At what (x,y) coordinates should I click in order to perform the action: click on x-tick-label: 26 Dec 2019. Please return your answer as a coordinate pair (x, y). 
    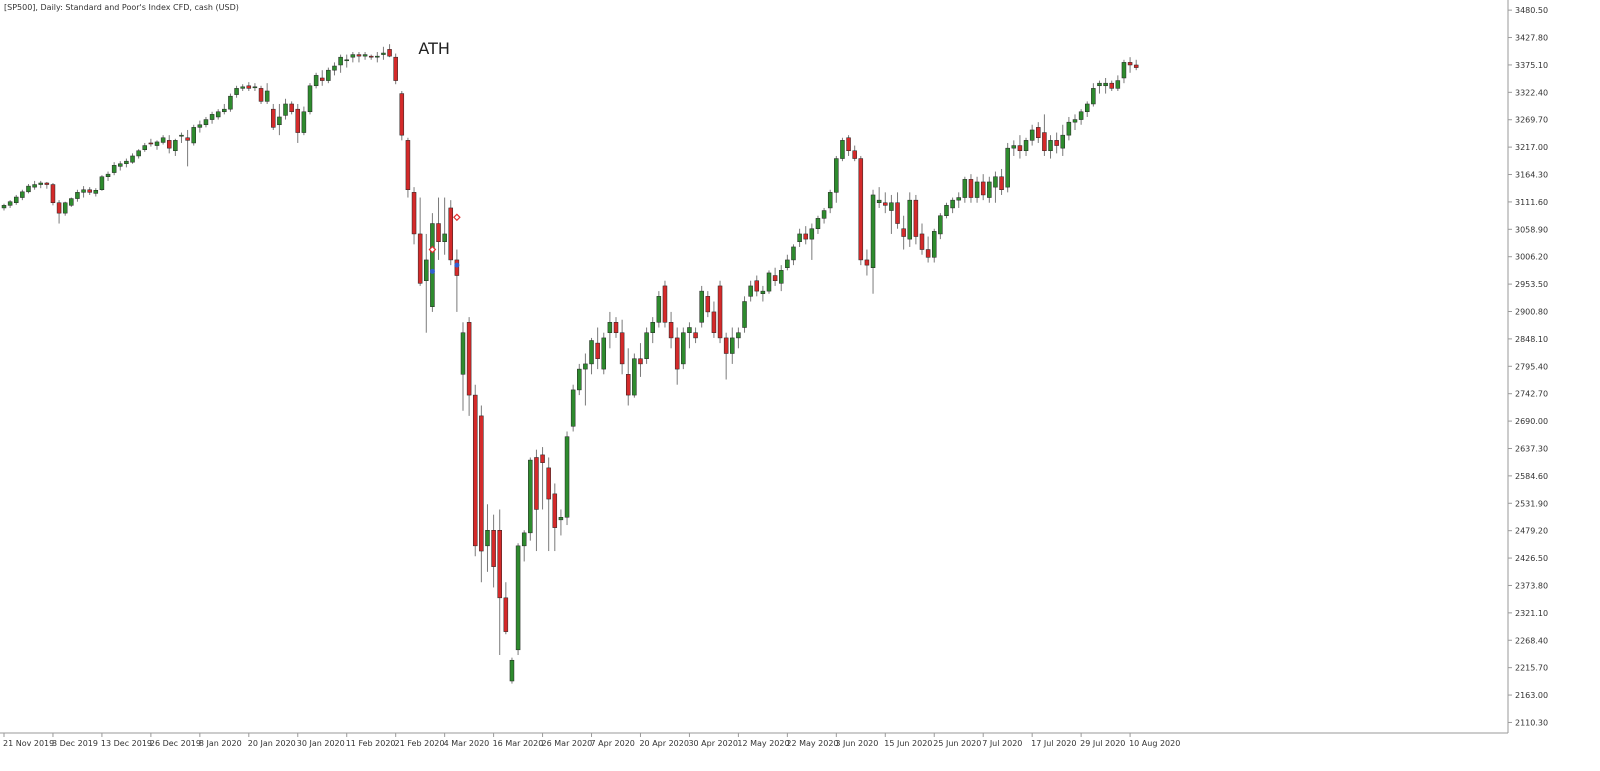
    Looking at the image, I should click on (175, 743).